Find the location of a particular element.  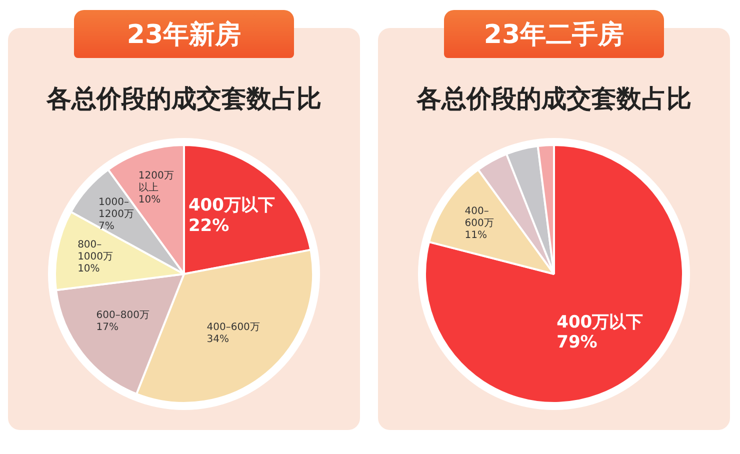

data-label: 34% is located at coordinates (217, 340).